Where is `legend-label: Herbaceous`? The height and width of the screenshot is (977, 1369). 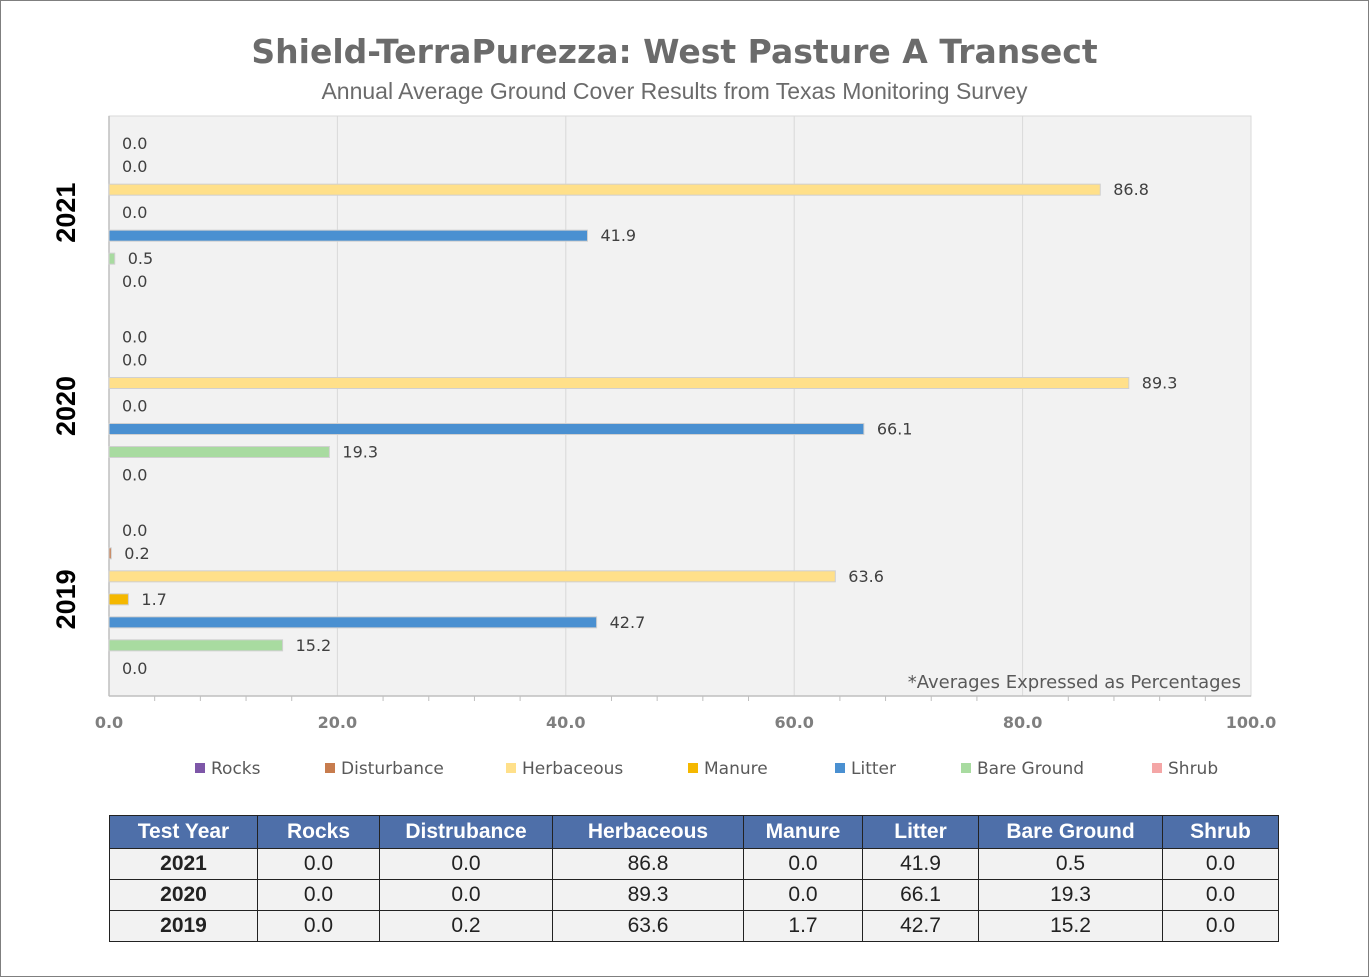
legend-label: Herbaceous is located at coordinates (573, 769).